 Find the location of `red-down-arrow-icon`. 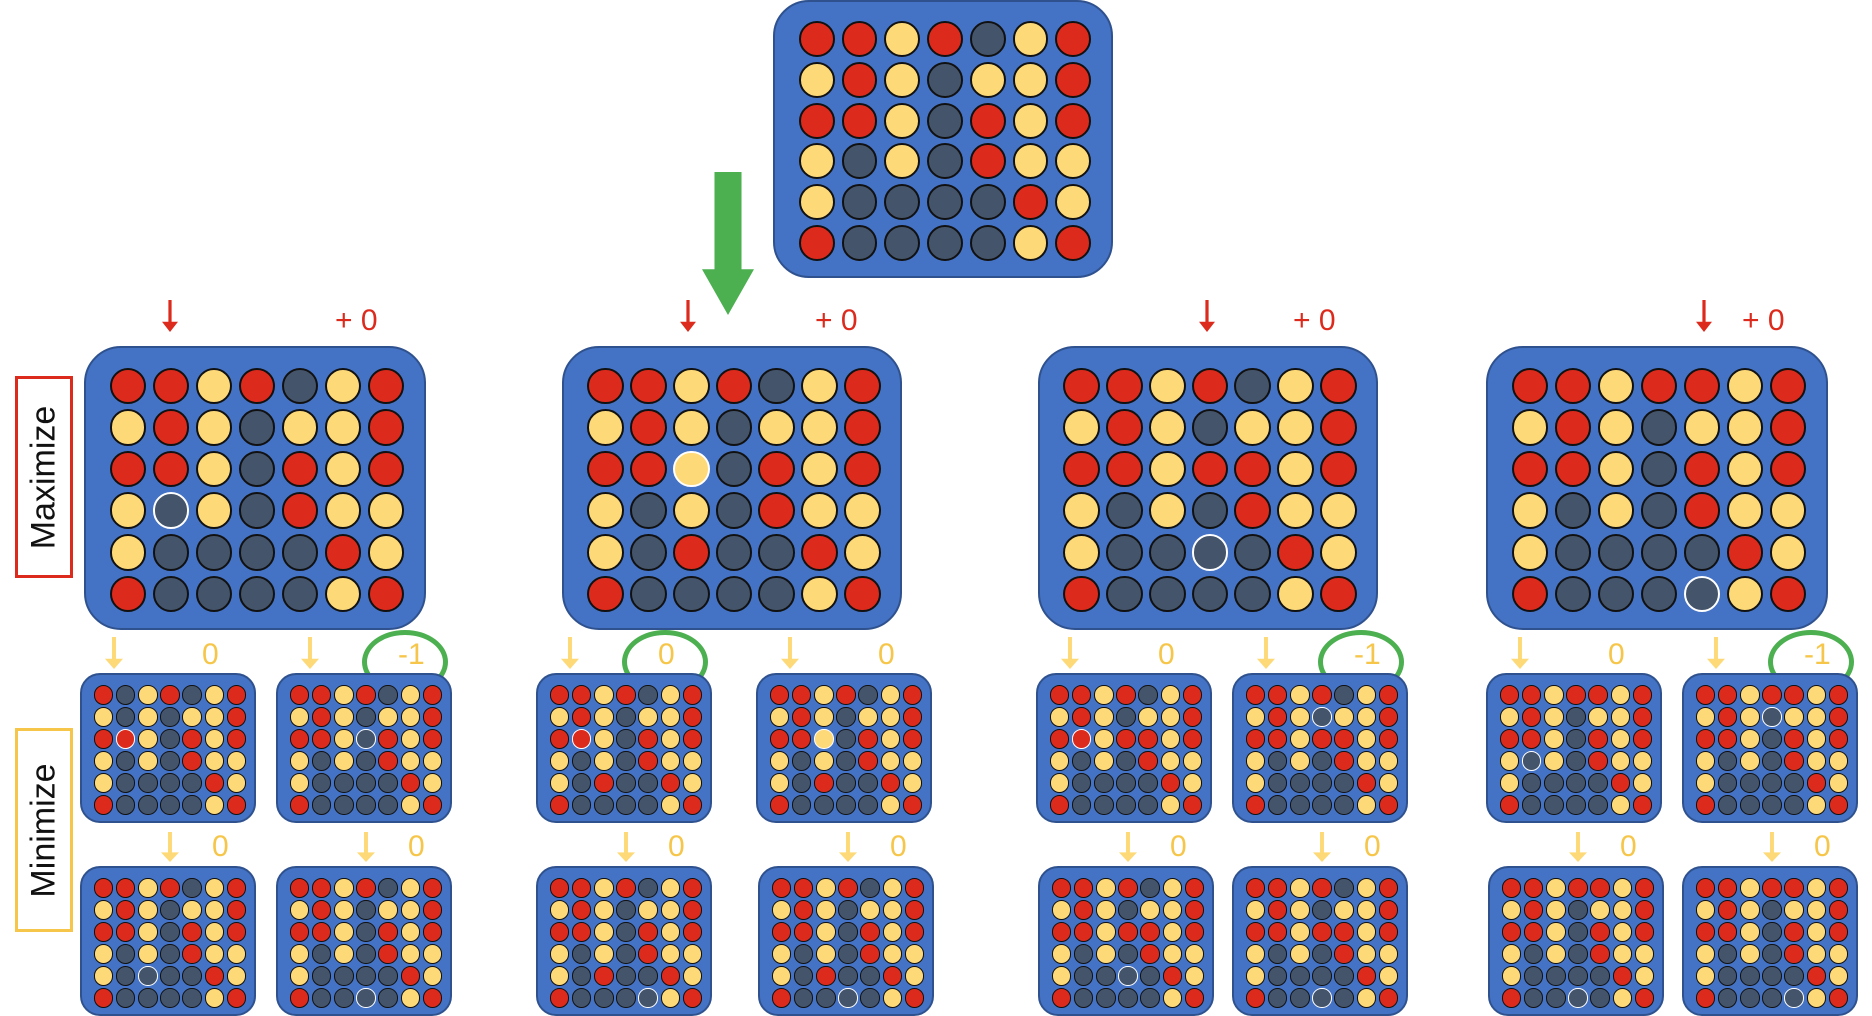

red-down-arrow-icon is located at coordinates (1704, 316).